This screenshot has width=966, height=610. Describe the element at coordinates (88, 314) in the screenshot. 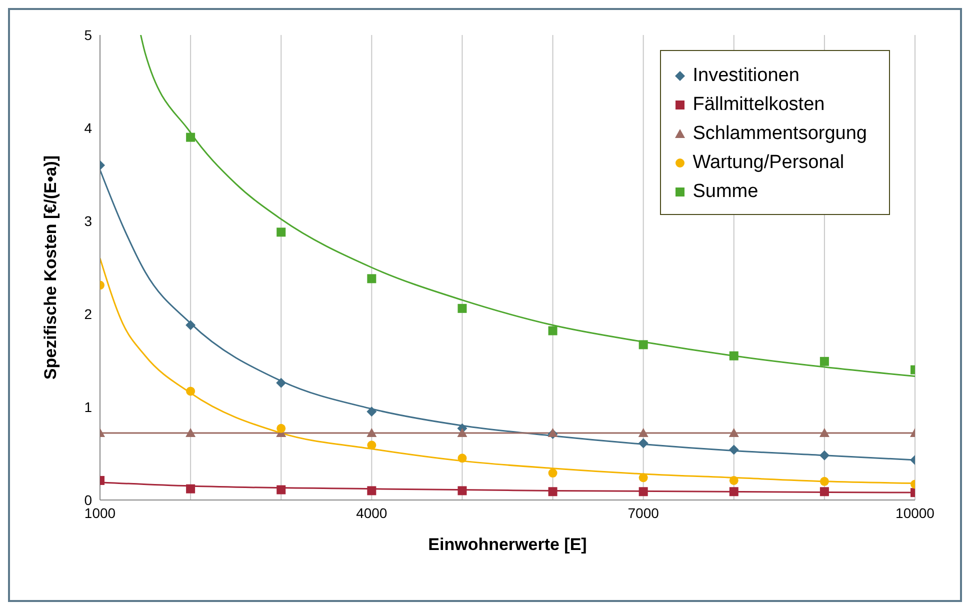

I see `y-tick-label: 2` at that location.